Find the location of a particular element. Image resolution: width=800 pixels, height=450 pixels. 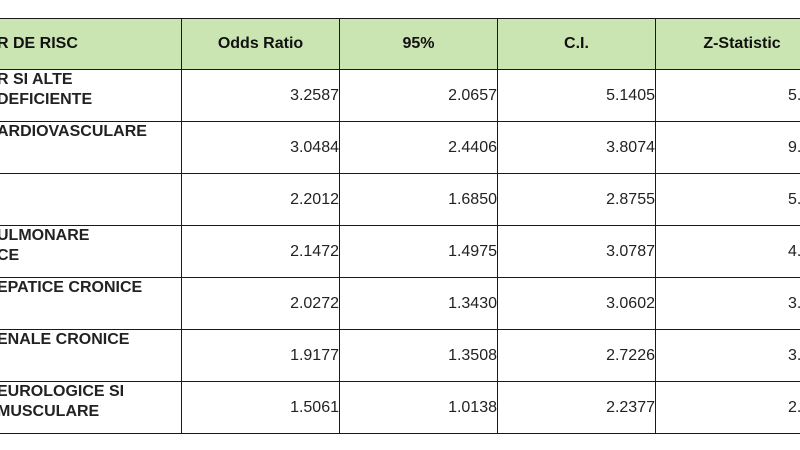

odds-ratio-cell: 1.5061 is located at coordinates (260, 407).